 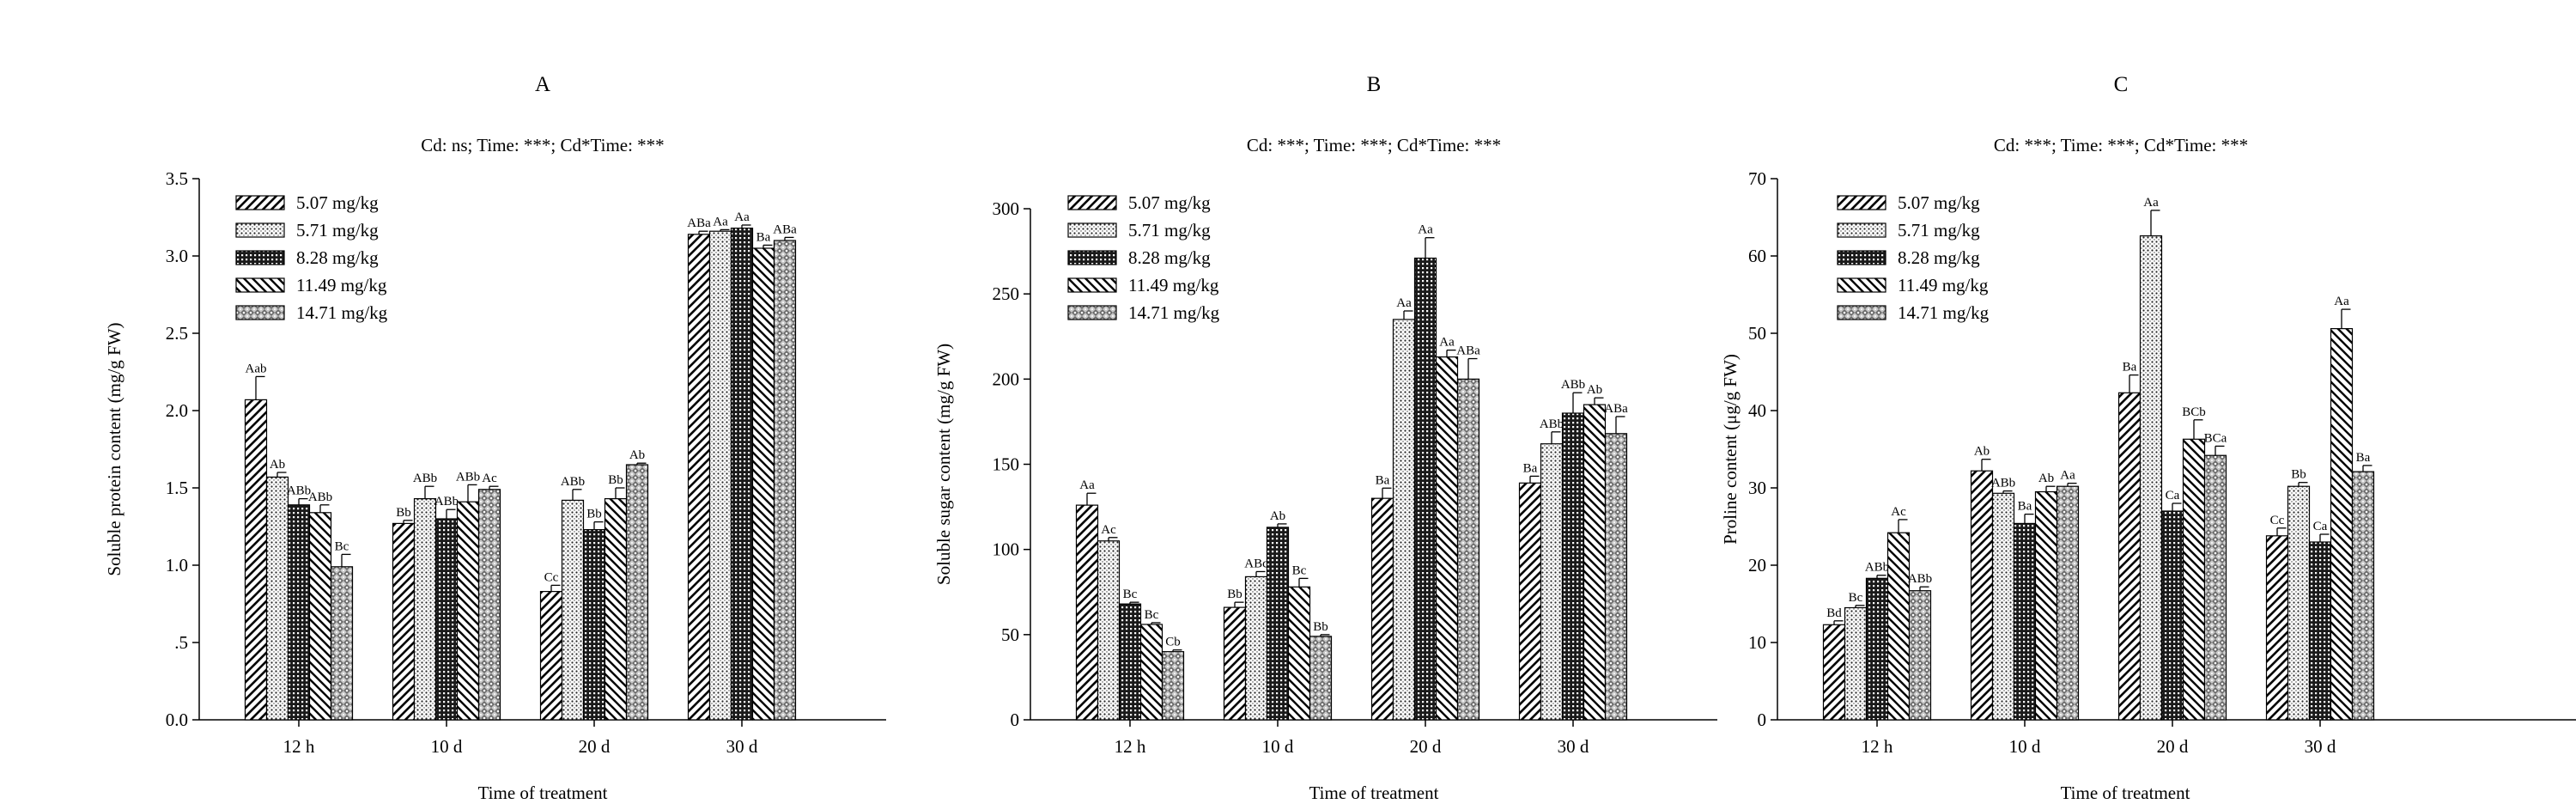 What do you see at coordinates (1010, 635) in the screenshot?
I see `y-tick-label: 50` at bounding box center [1010, 635].